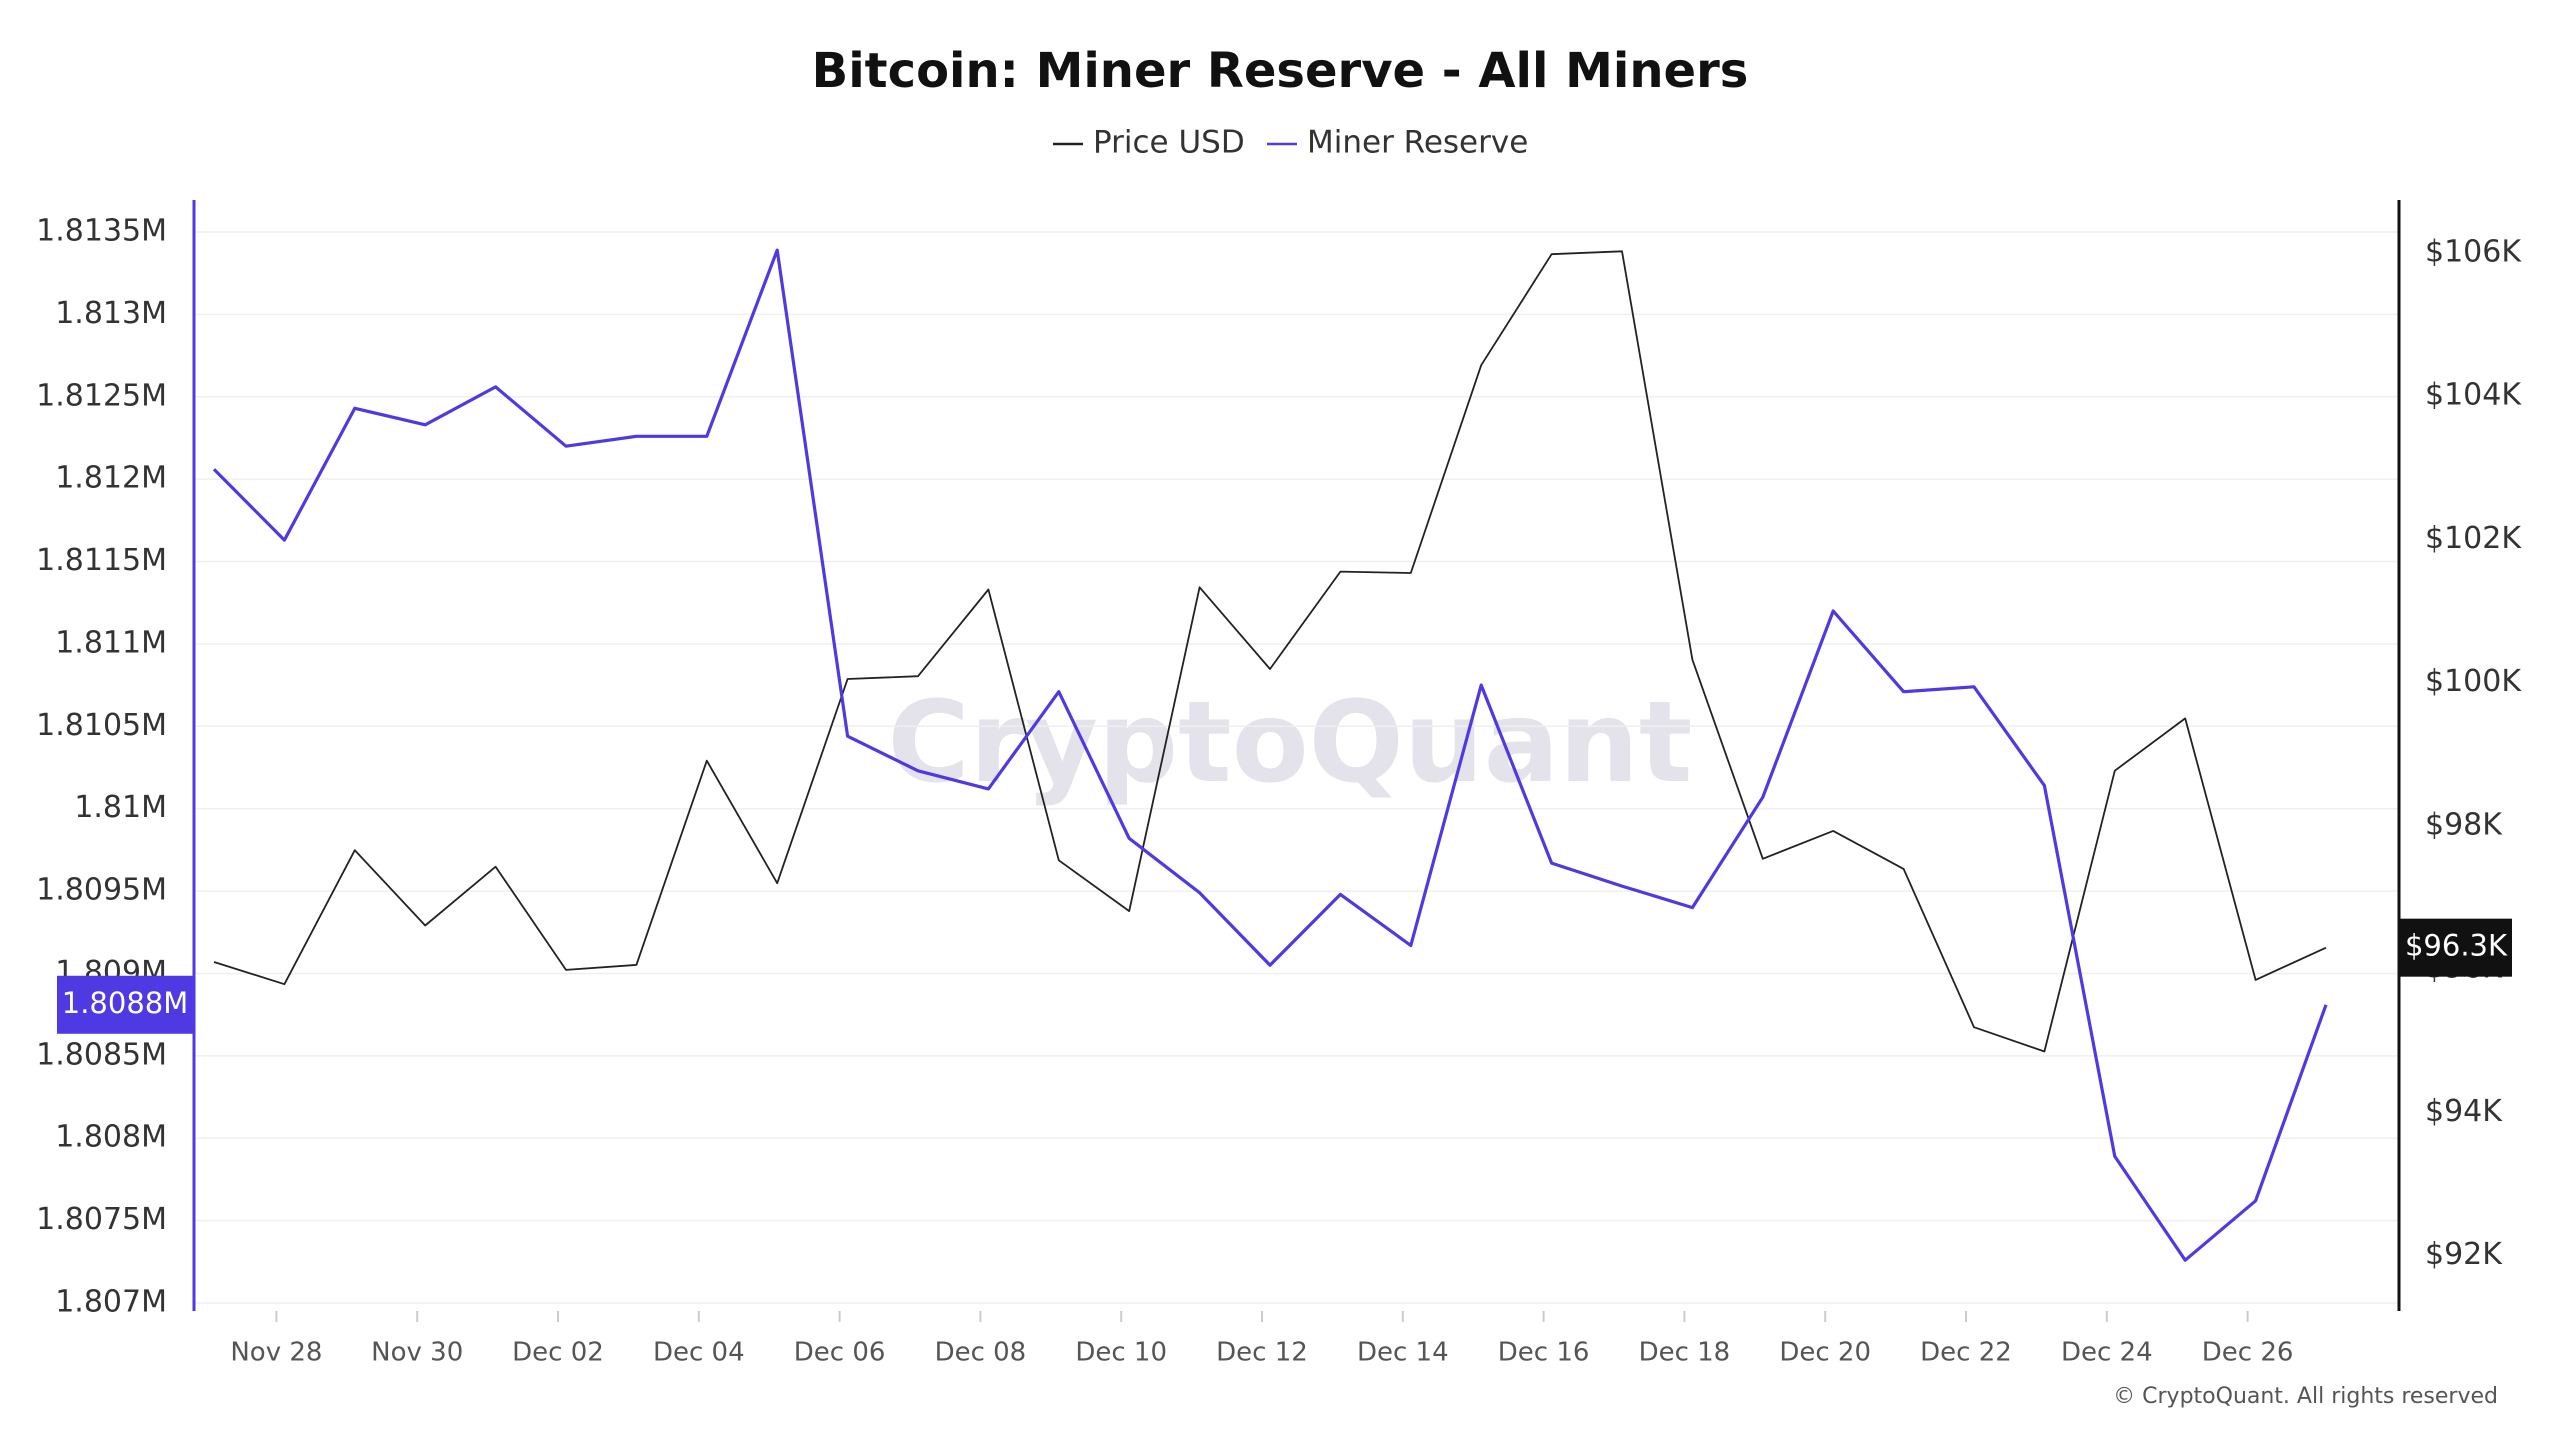  What do you see at coordinates (111, 1302) in the screenshot?
I see `y-tick-label: 1.807M` at bounding box center [111, 1302].